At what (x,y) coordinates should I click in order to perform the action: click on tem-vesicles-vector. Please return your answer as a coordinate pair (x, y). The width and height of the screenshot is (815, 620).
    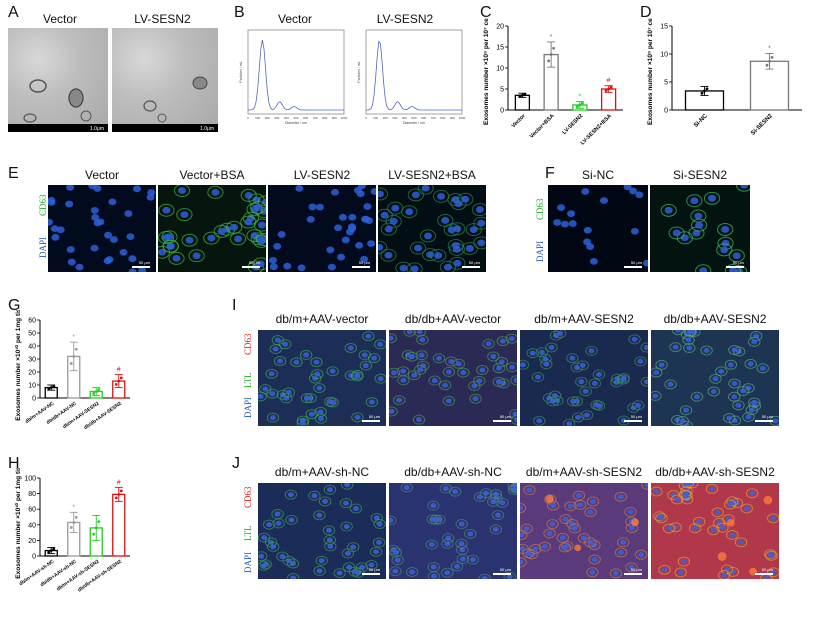
    Looking at the image, I should click on (57, 101).